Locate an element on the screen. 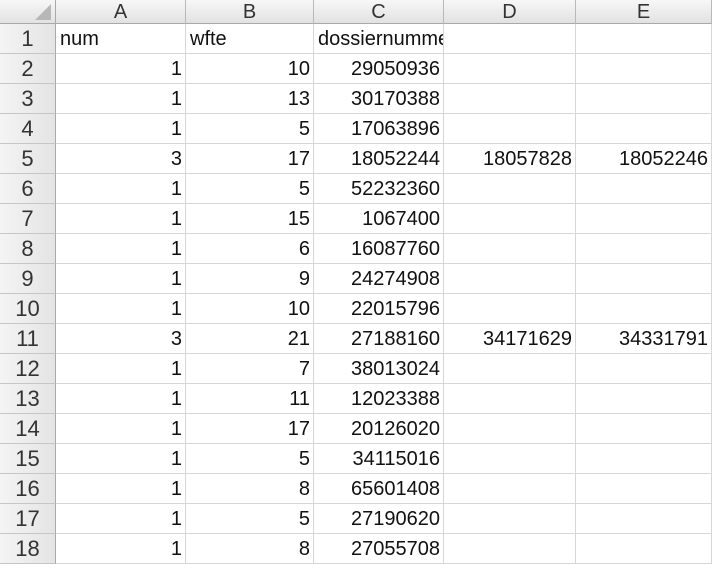  row-header: 6 is located at coordinates (28, 189).